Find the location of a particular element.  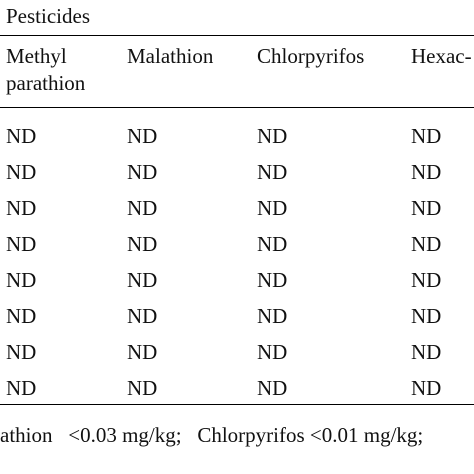

col-header-malathion: Malathion is located at coordinates (170, 56).